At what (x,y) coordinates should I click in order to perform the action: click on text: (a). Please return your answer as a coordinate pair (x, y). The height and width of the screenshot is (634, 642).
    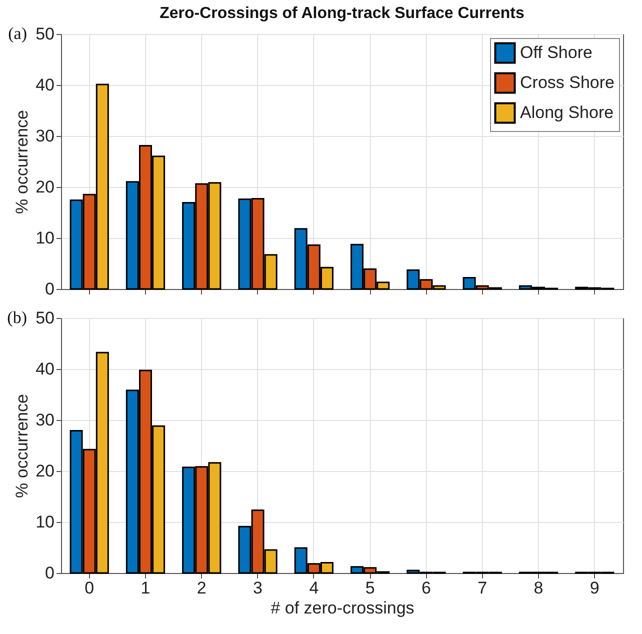
    Looking at the image, I should click on (17, 33).